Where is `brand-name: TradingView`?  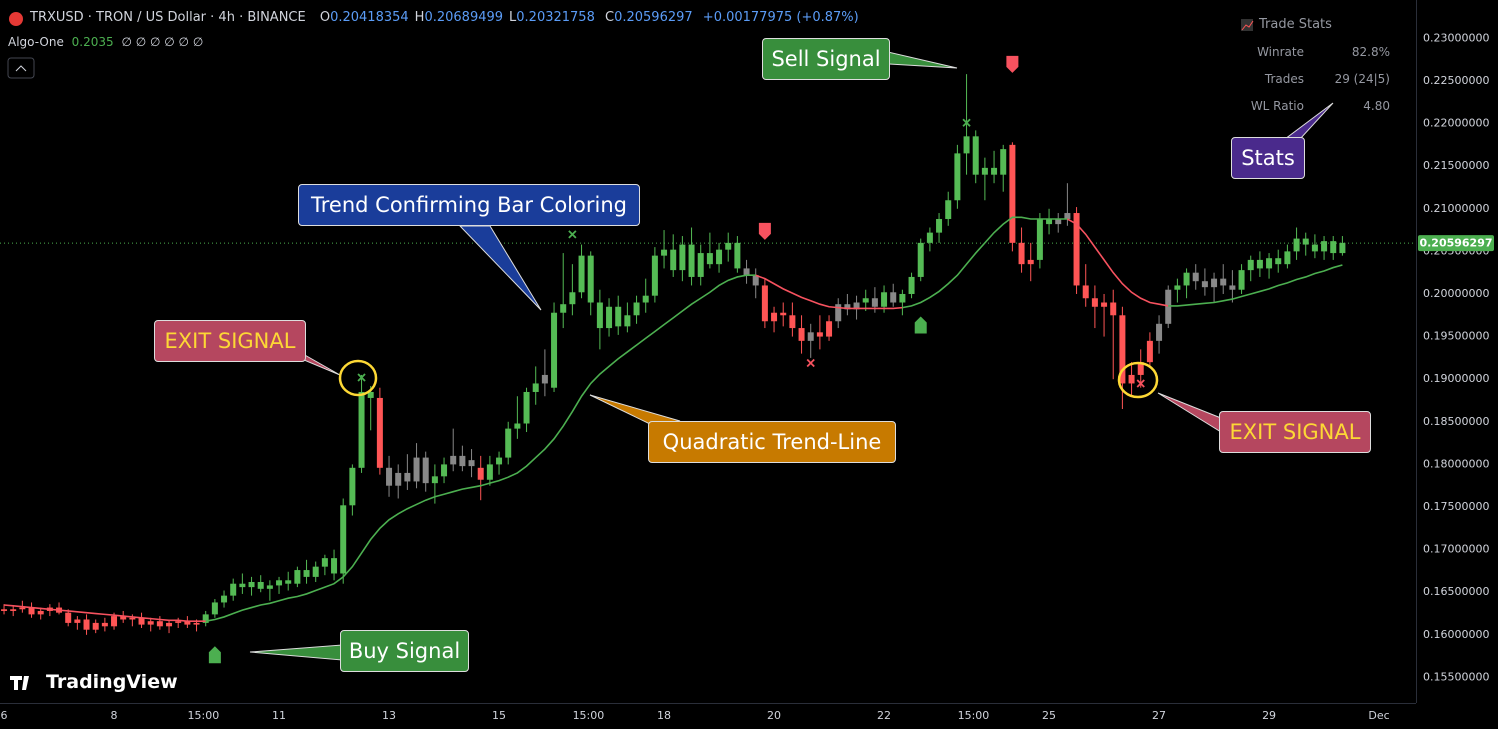 brand-name: TradingView is located at coordinates (112, 682).